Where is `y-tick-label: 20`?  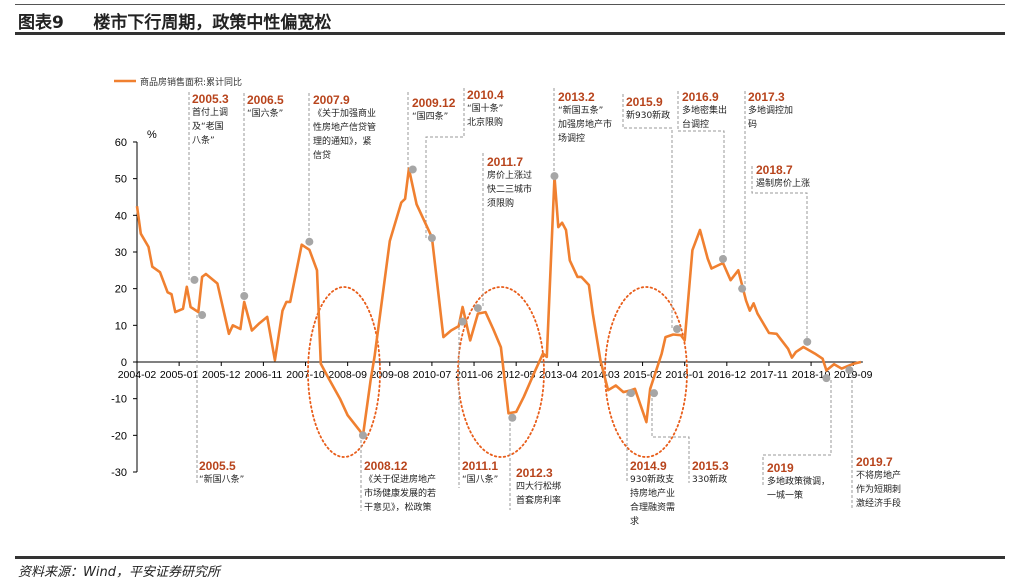
y-tick-label: 20 is located at coordinates (121, 290).